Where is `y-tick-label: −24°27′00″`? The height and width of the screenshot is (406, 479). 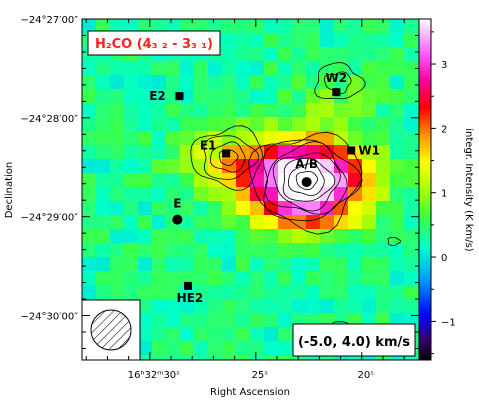 y-tick-label: −24°27′00″ is located at coordinates (49, 20).